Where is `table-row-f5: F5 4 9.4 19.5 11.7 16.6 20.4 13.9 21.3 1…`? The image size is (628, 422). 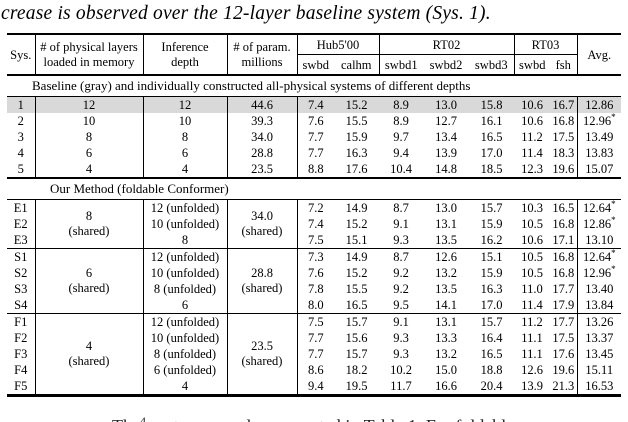 table-row-f5: F5 4 9.4 19.5 11.7 16.6 20.4 13.9 21.3 1… is located at coordinates (314, 387).